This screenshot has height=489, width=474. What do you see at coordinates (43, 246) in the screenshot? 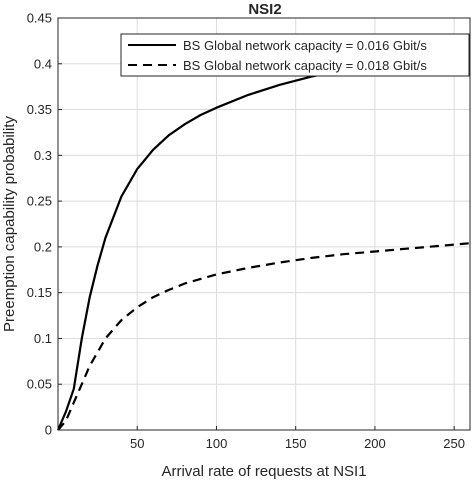
I see `y-tick-label: 0.2` at bounding box center [43, 246].